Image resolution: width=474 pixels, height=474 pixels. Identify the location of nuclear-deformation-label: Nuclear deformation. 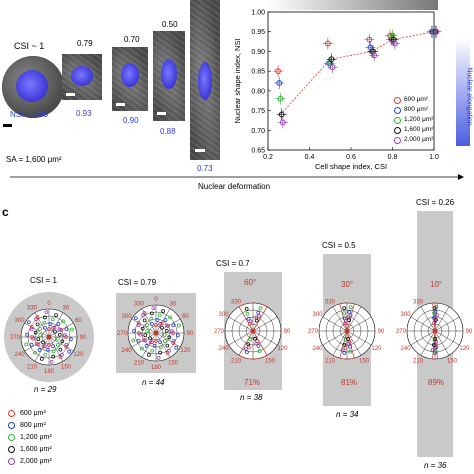
(234, 186).